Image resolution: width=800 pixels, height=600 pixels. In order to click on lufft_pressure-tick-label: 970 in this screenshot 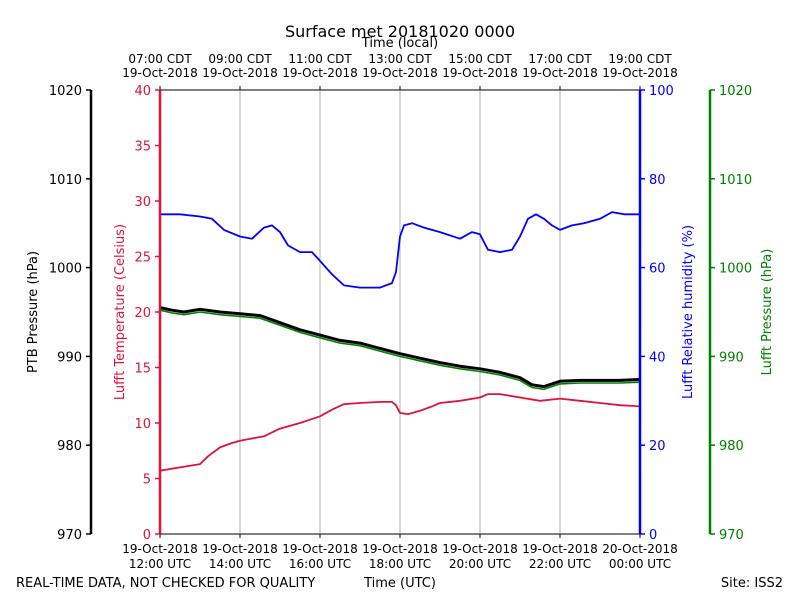, I will do `click(731, 535)`.